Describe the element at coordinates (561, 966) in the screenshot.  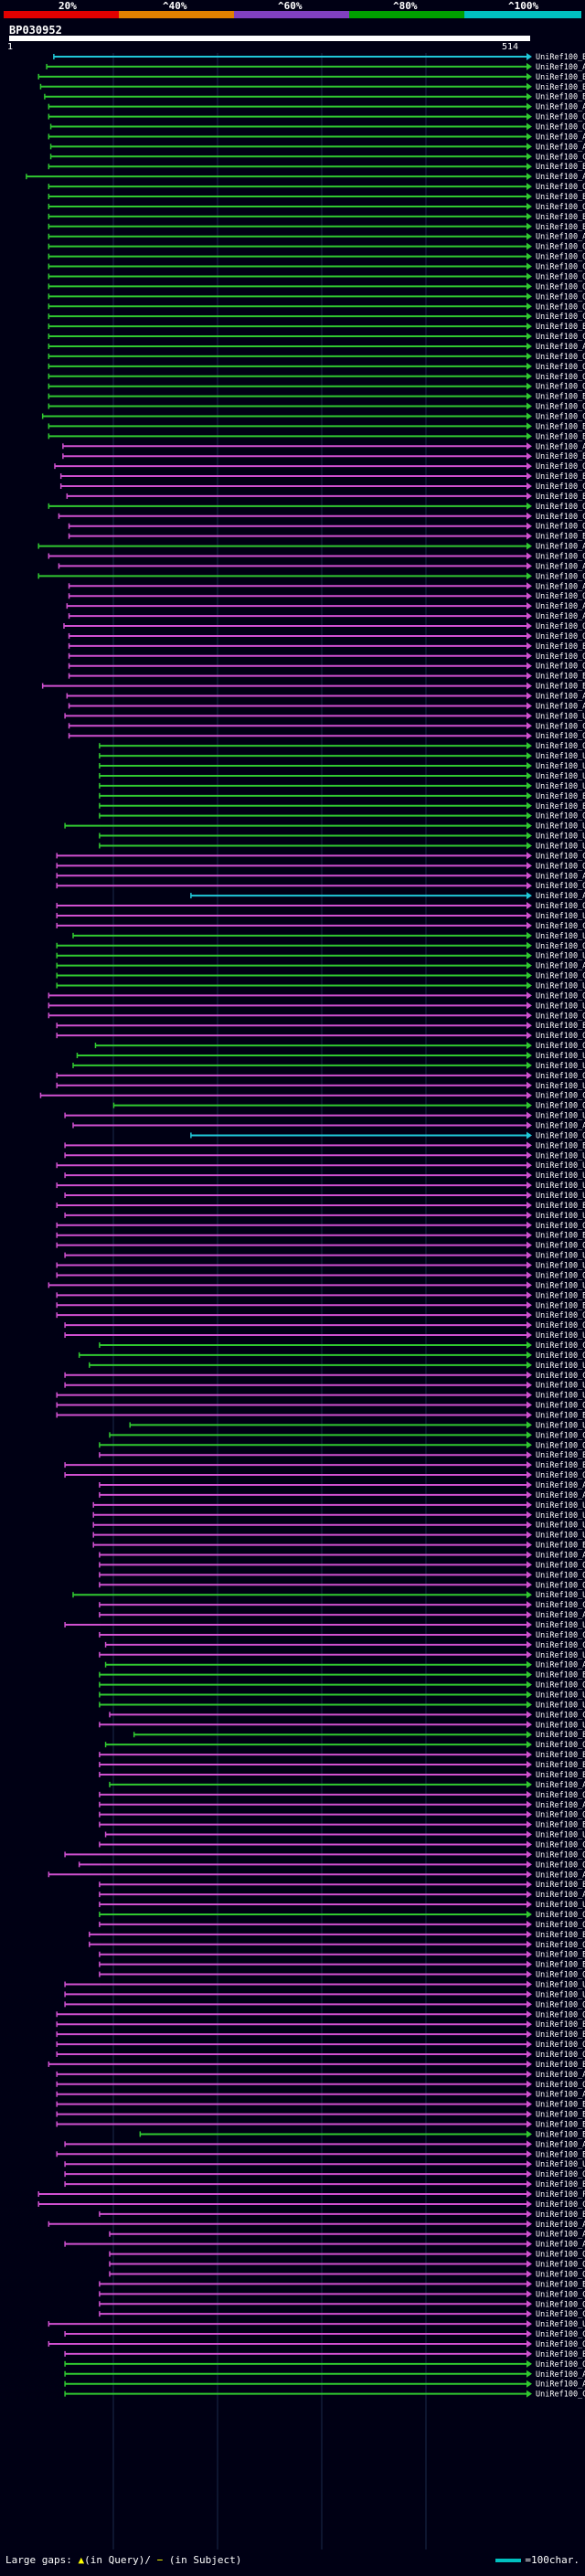
I see `hit-label: UniRef100_A6H7H3` at that location.